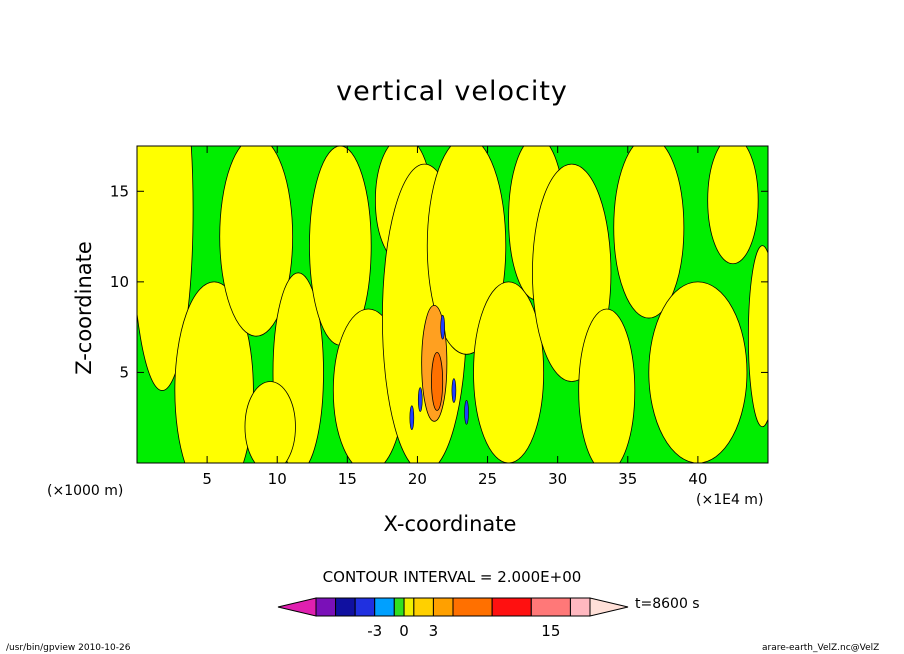 The width and height of the screenshot is (904, 654). I want to click on x-unit-label: (×1000 m), so click(85, 491).